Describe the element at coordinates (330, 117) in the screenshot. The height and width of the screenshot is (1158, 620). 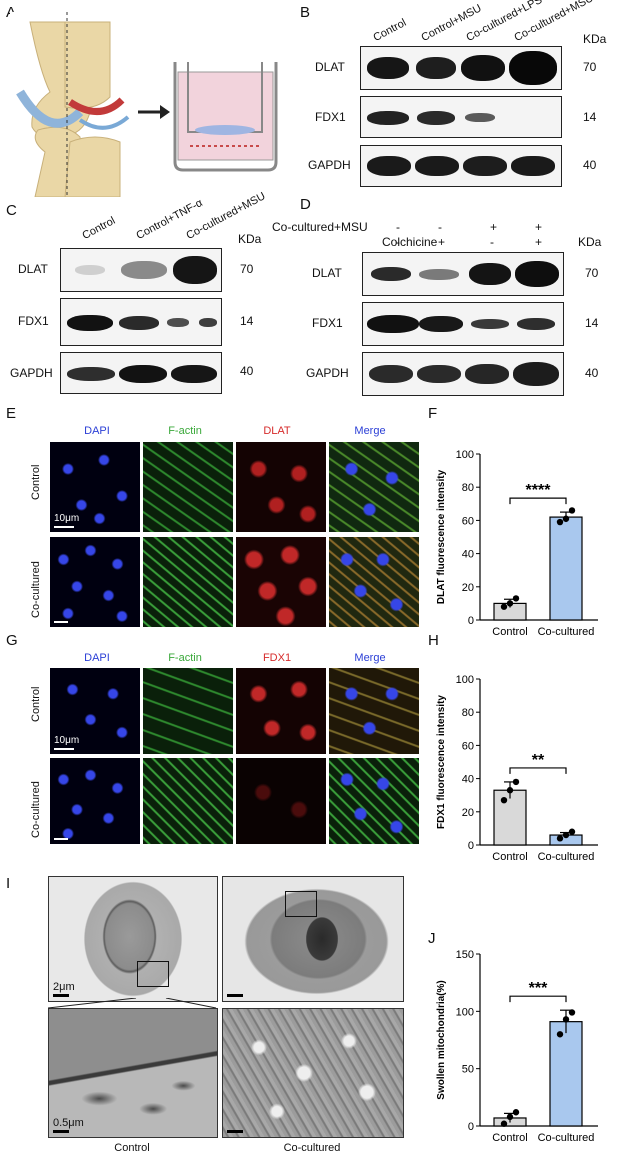
I see `blot-b-fdx1-label: FDX1` at that location.